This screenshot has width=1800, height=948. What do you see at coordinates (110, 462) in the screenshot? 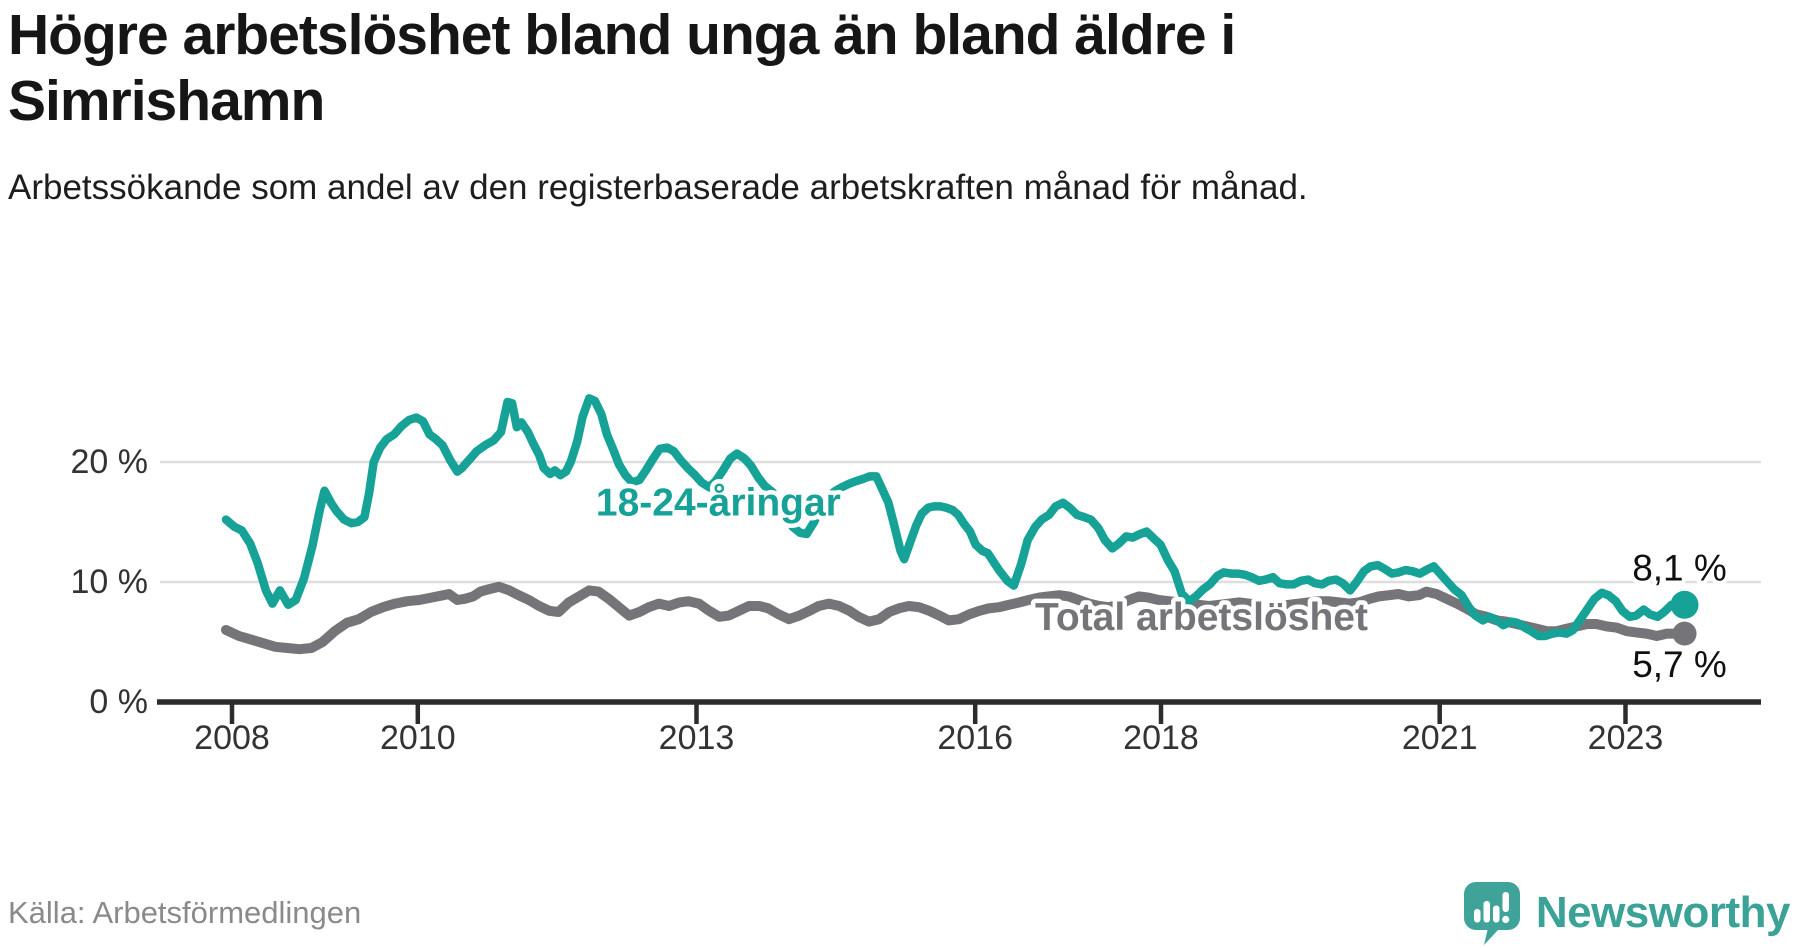
I see `y-tick-label: 20 %` at bounding box center [110, 462].